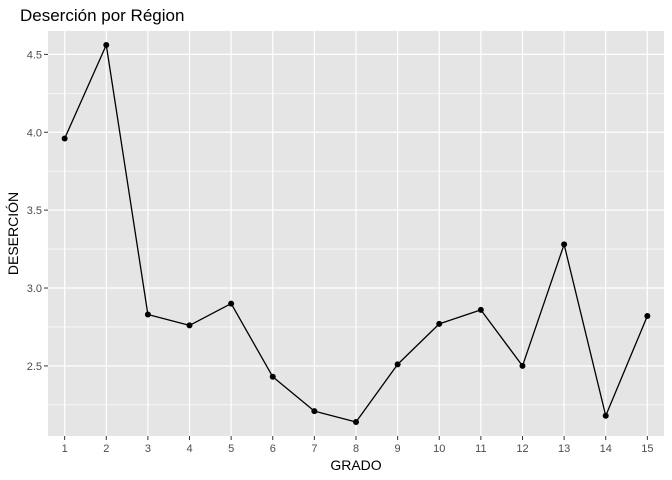 The height and width of the screenshot is (480, 672). I want to click on x-tick-label: 6, so click(273, 449).